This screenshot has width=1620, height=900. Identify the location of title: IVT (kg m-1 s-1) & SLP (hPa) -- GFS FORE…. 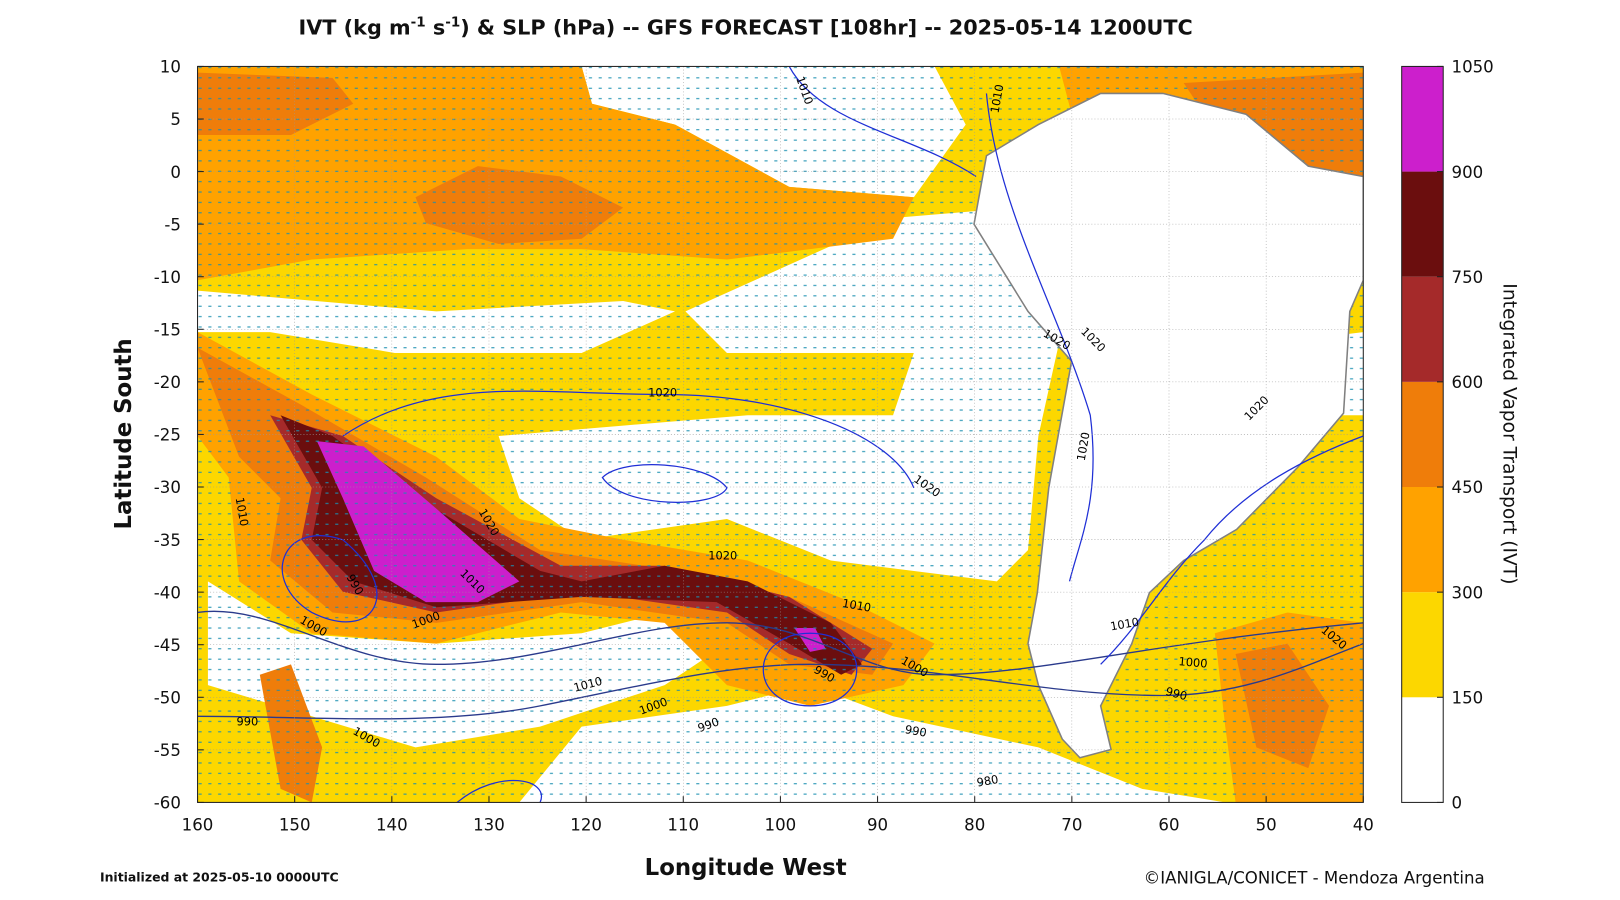
(746, 26).